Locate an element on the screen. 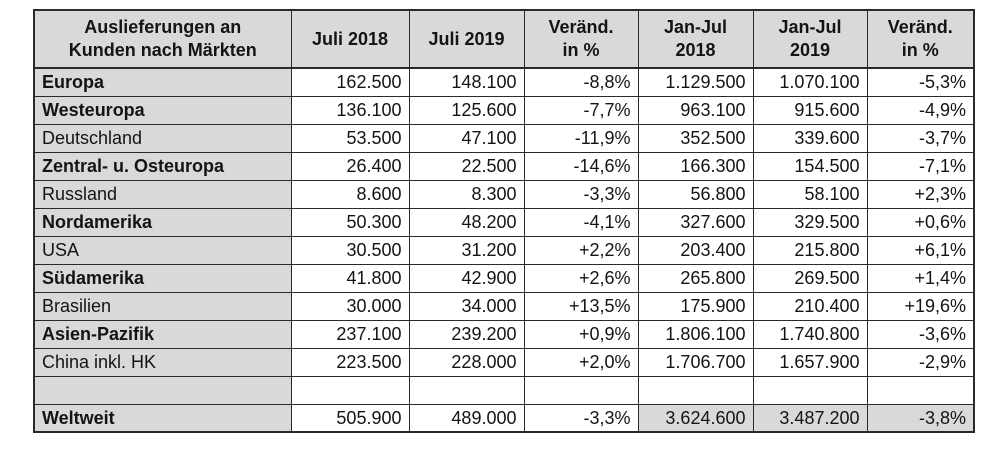 The width and height of the screenshot is (1000, 454). value-cell: 136.100 is located at coordinates (350, 110).